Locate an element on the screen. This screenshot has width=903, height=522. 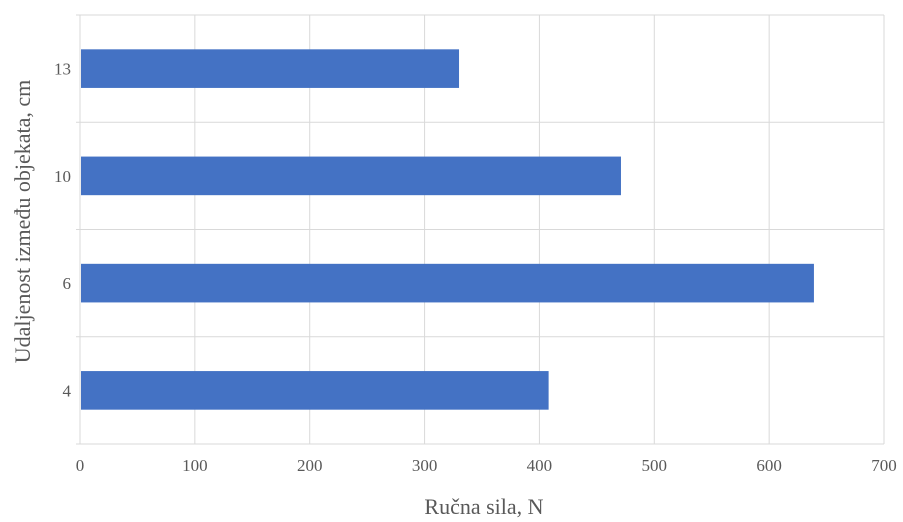
x-axis-title: Ručna sila, N is located at coordinates (483, 506).